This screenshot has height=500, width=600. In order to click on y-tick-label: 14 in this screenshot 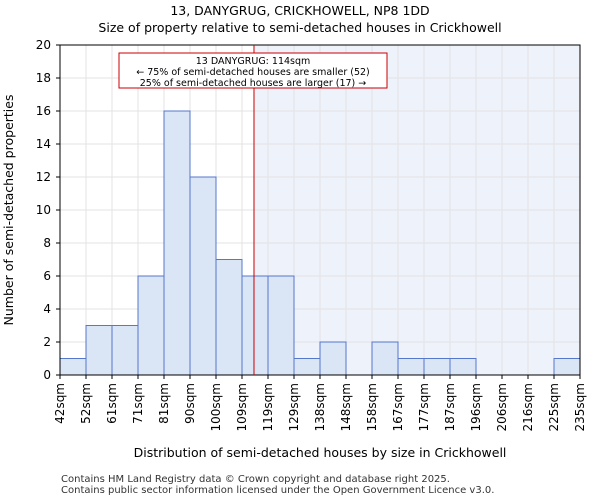, I will do `click(43, 144)`.